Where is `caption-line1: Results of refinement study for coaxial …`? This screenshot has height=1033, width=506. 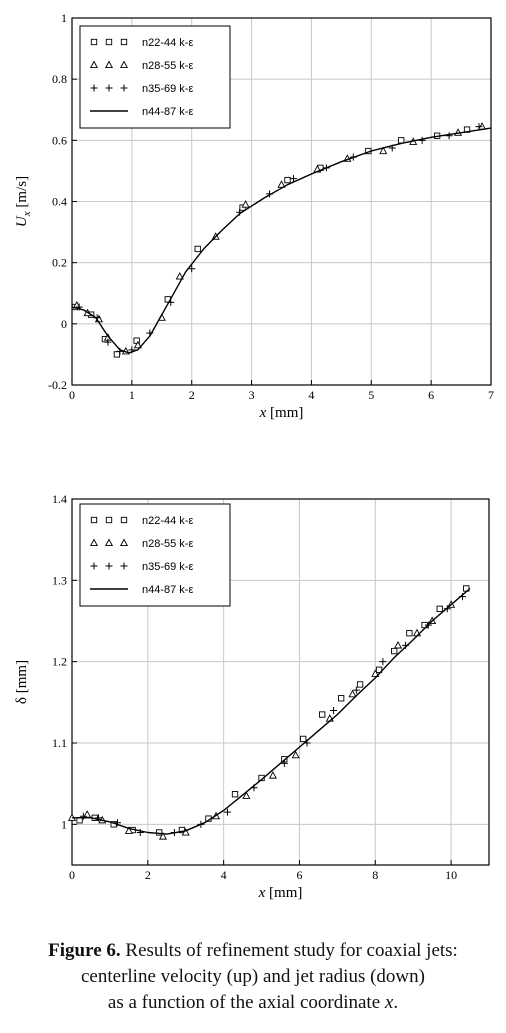
caption-line1: Results of refinement study for coaxial … is located at coordinates (289, 950).